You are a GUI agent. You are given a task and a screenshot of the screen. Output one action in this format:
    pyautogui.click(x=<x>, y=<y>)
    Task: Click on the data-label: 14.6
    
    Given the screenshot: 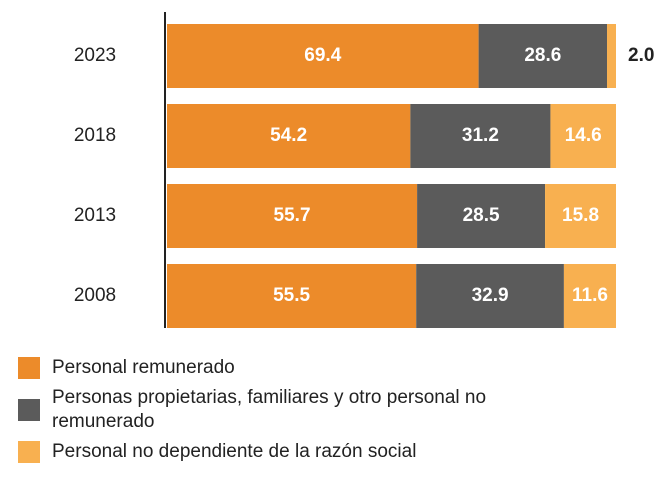 What is the action you would take?
    pyautogui.click(x=583, y=135)
    